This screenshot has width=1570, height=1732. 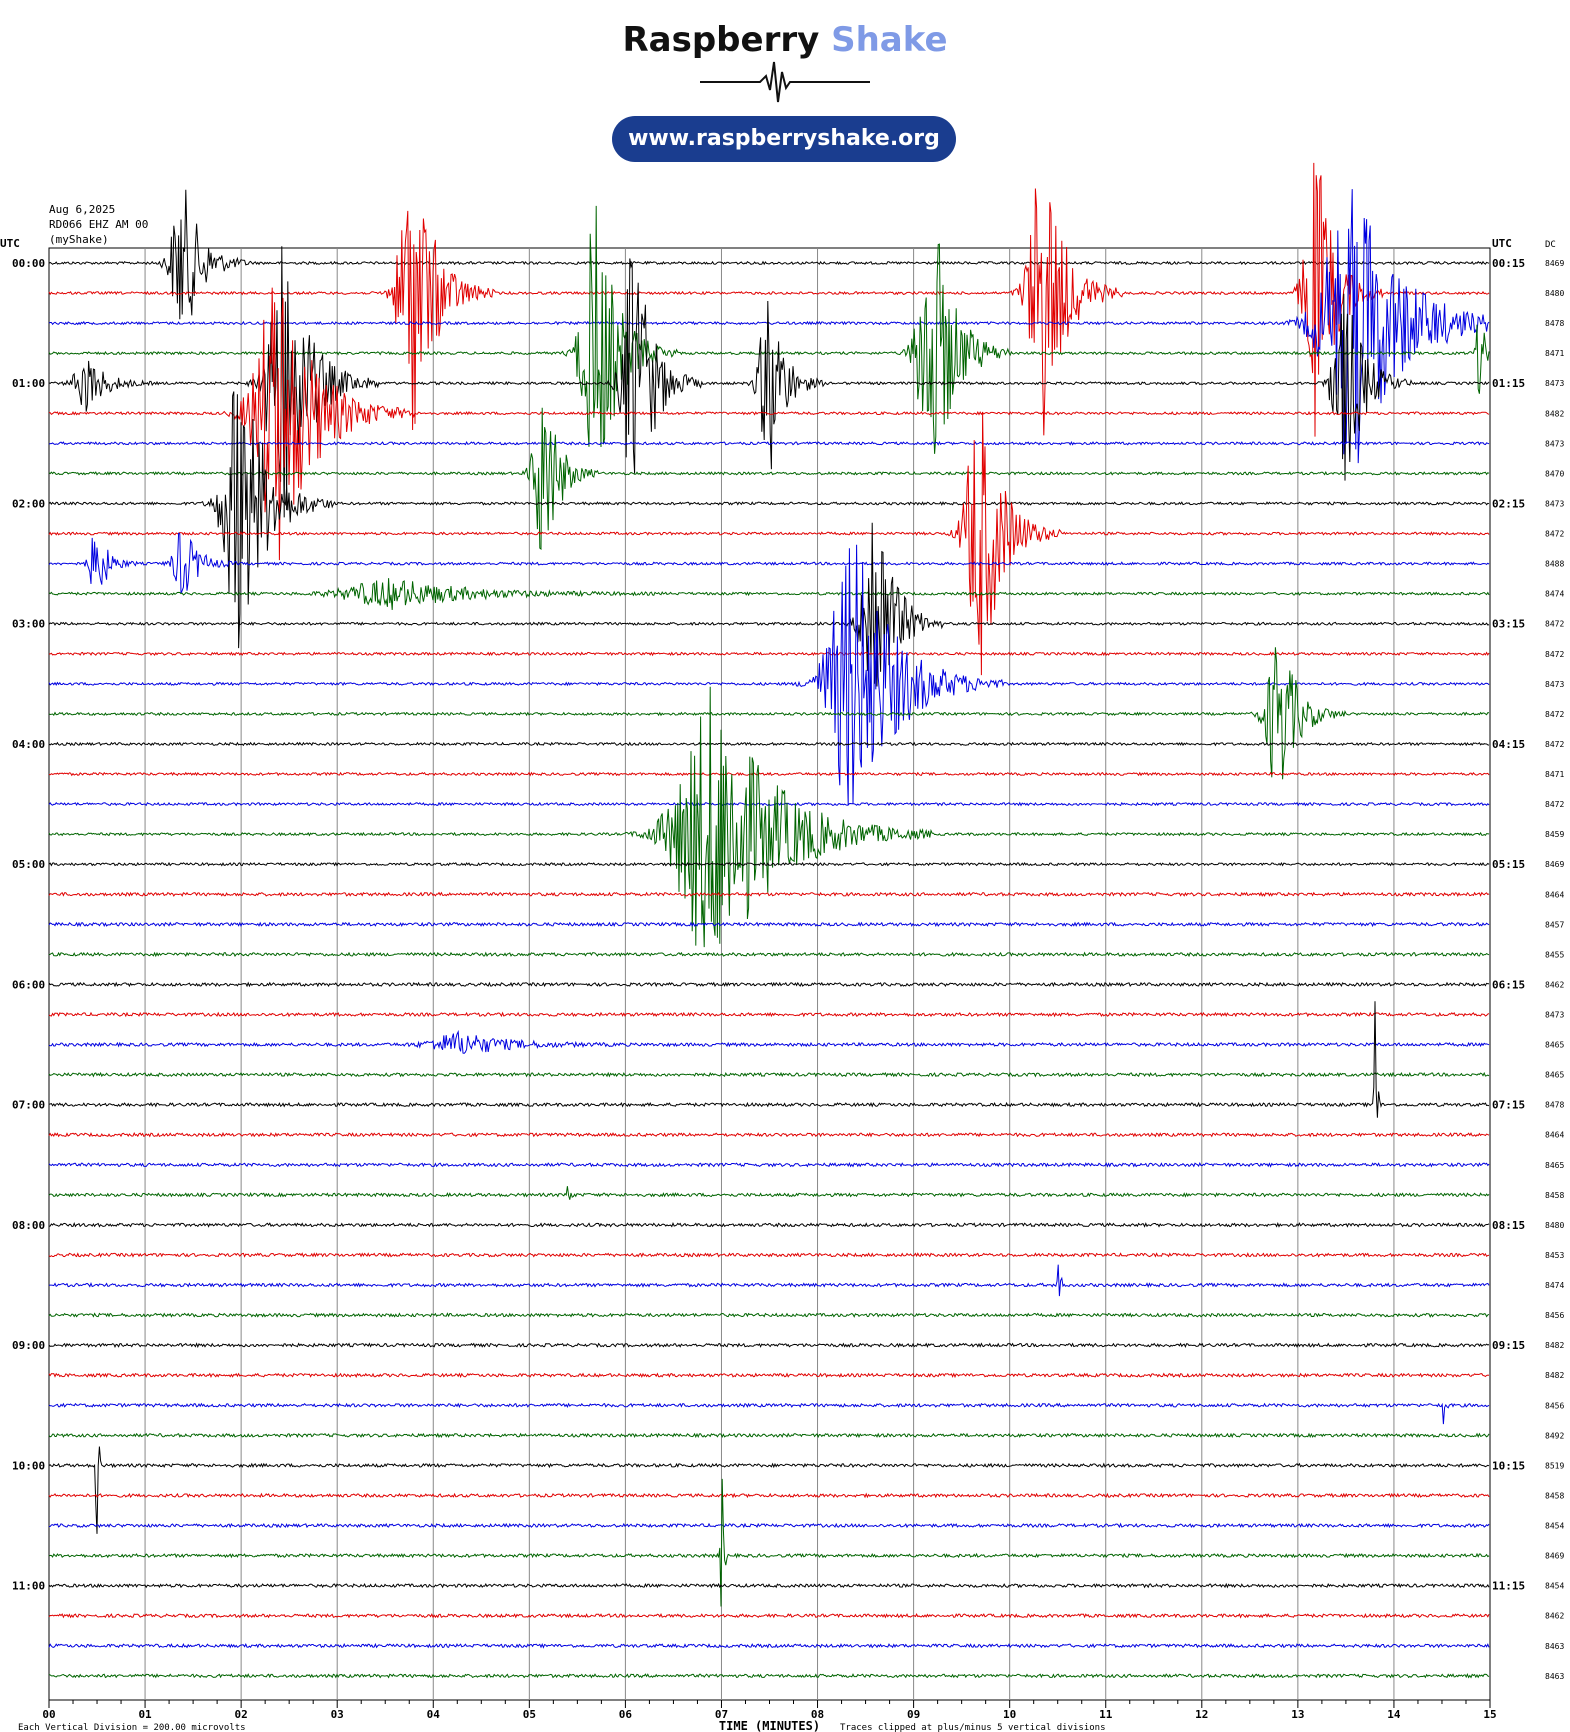 I want to click on brand-logo: Raspberry Shake, so click(x=785, y=40).